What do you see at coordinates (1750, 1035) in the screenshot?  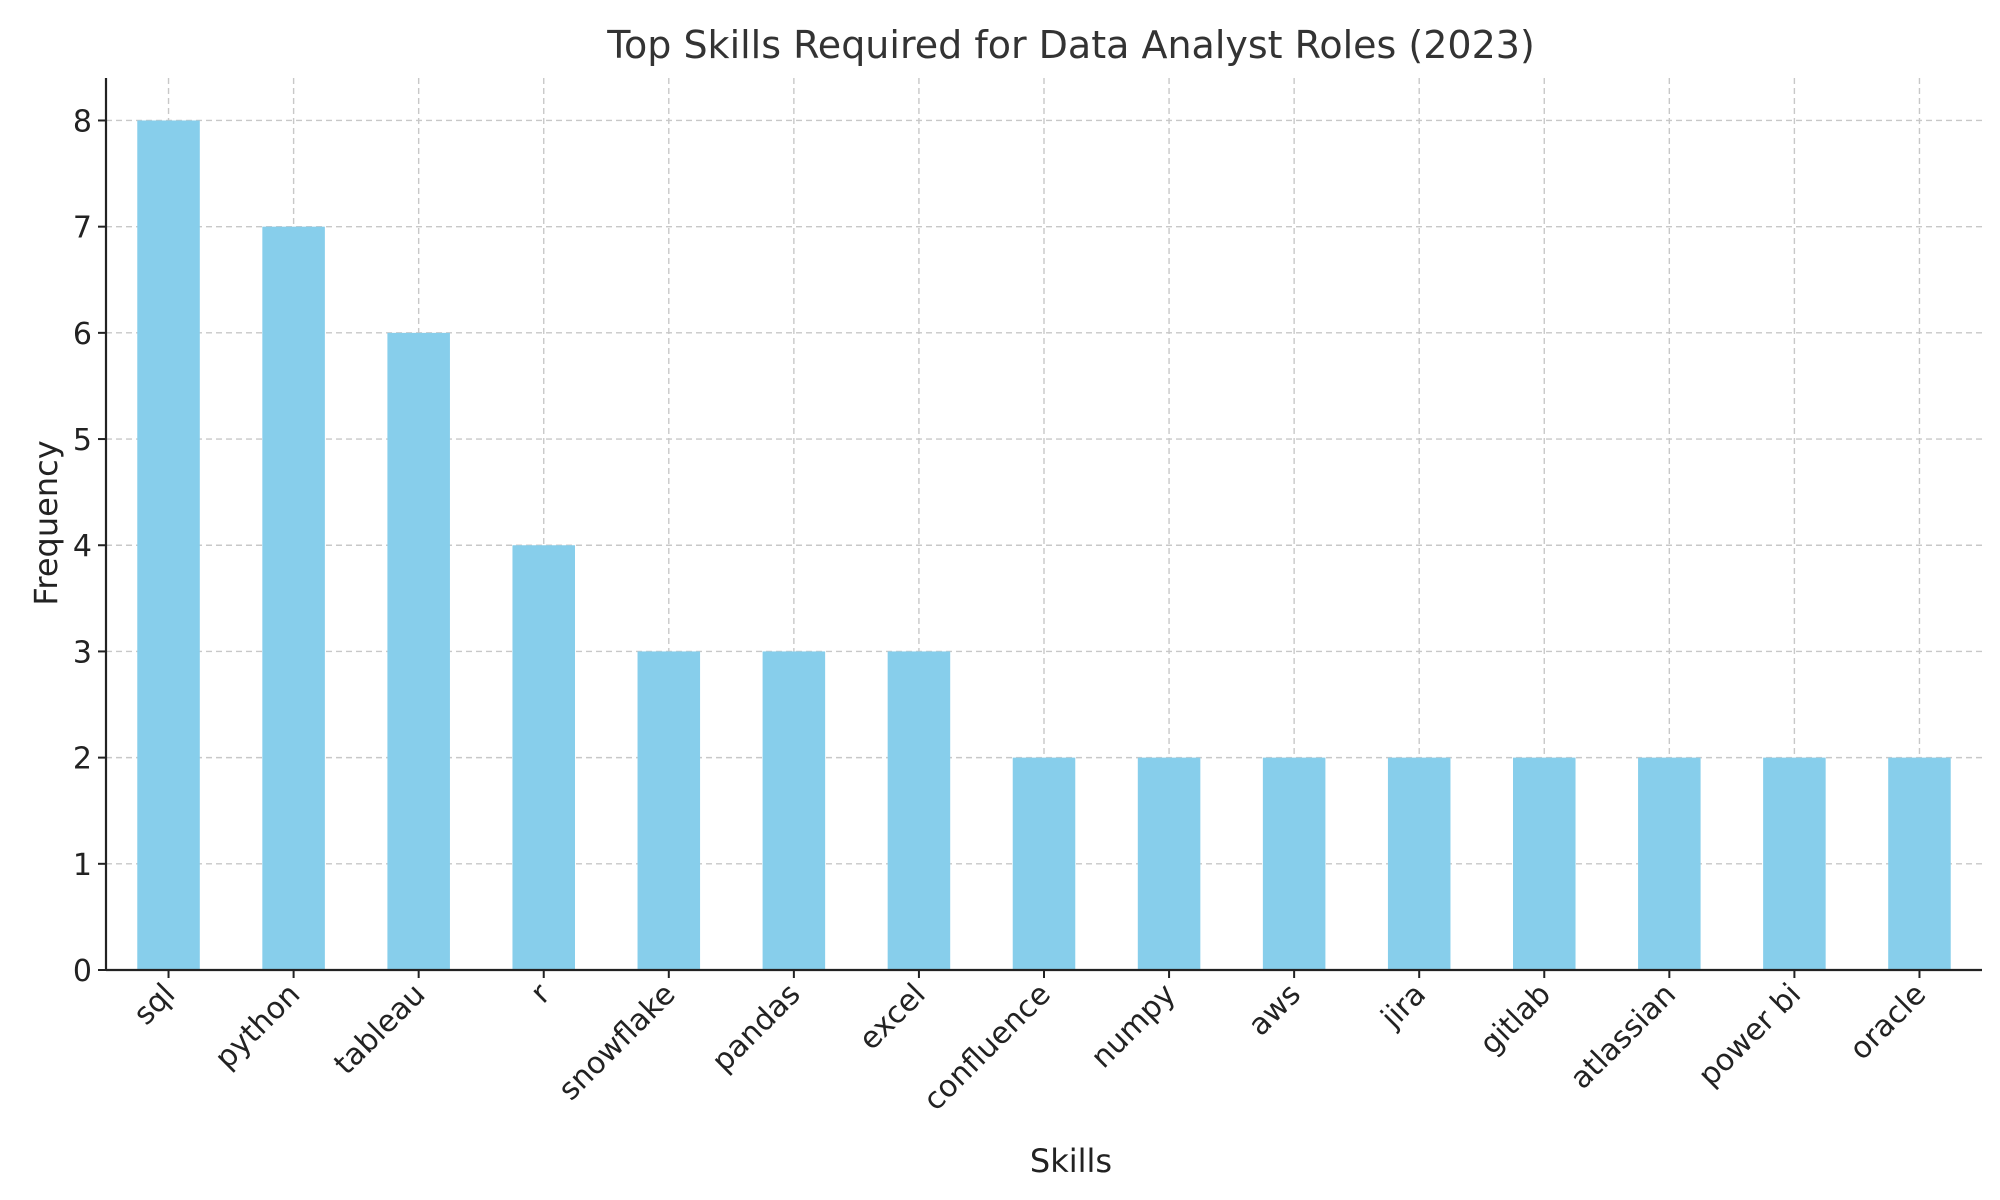 I see `x-tick-label: power bi` at bounding box center [1750, 1035].